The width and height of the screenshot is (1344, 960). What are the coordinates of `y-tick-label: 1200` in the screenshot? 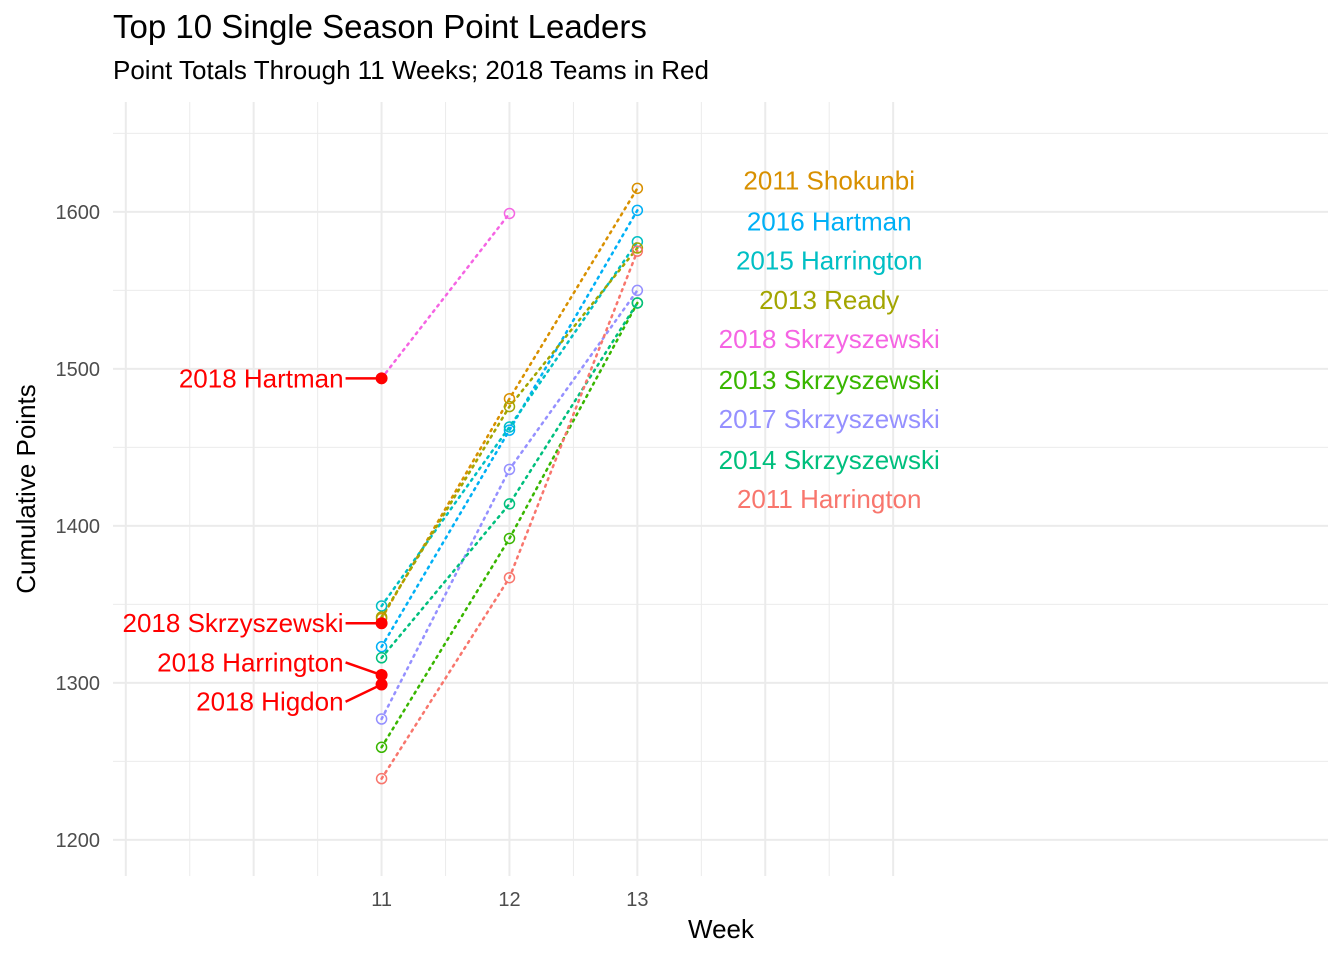 It's located at (78, 841).